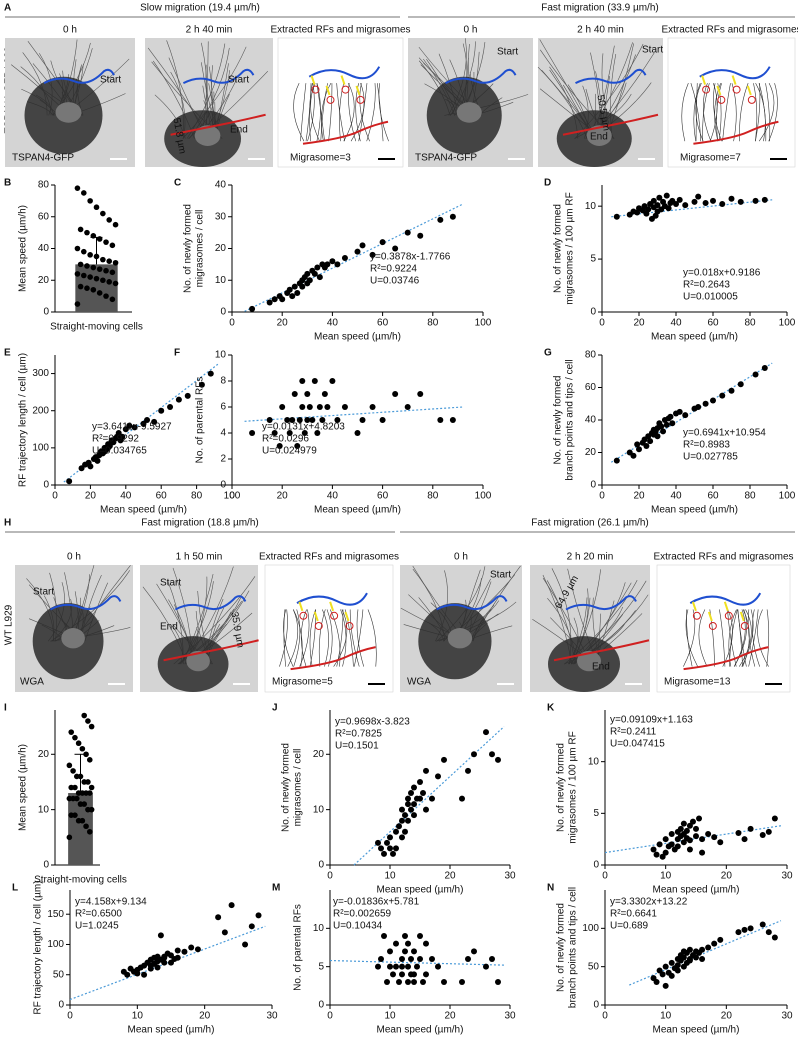  I want to click on fit-annotation: y=0.0131x+4.8203, so click(303, 427).